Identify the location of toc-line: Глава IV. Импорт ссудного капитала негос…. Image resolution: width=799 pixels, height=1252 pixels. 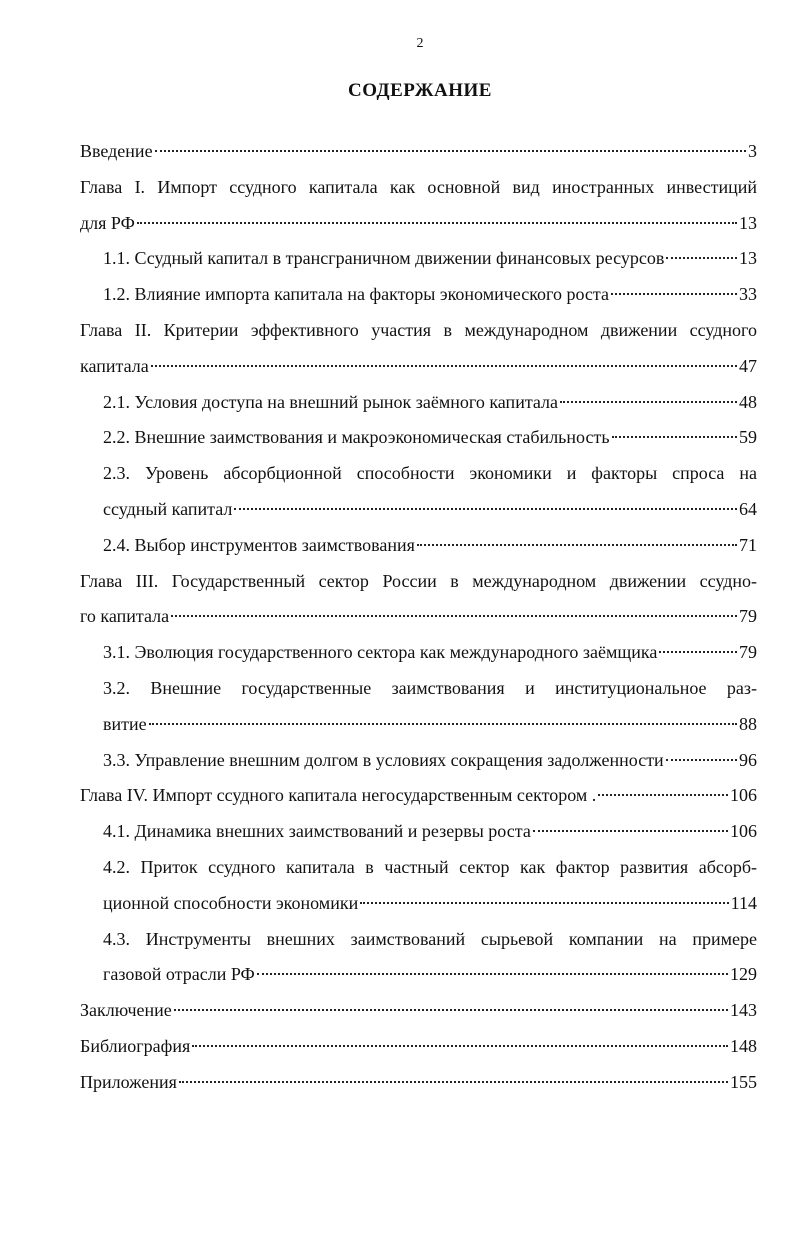
(418, 796).